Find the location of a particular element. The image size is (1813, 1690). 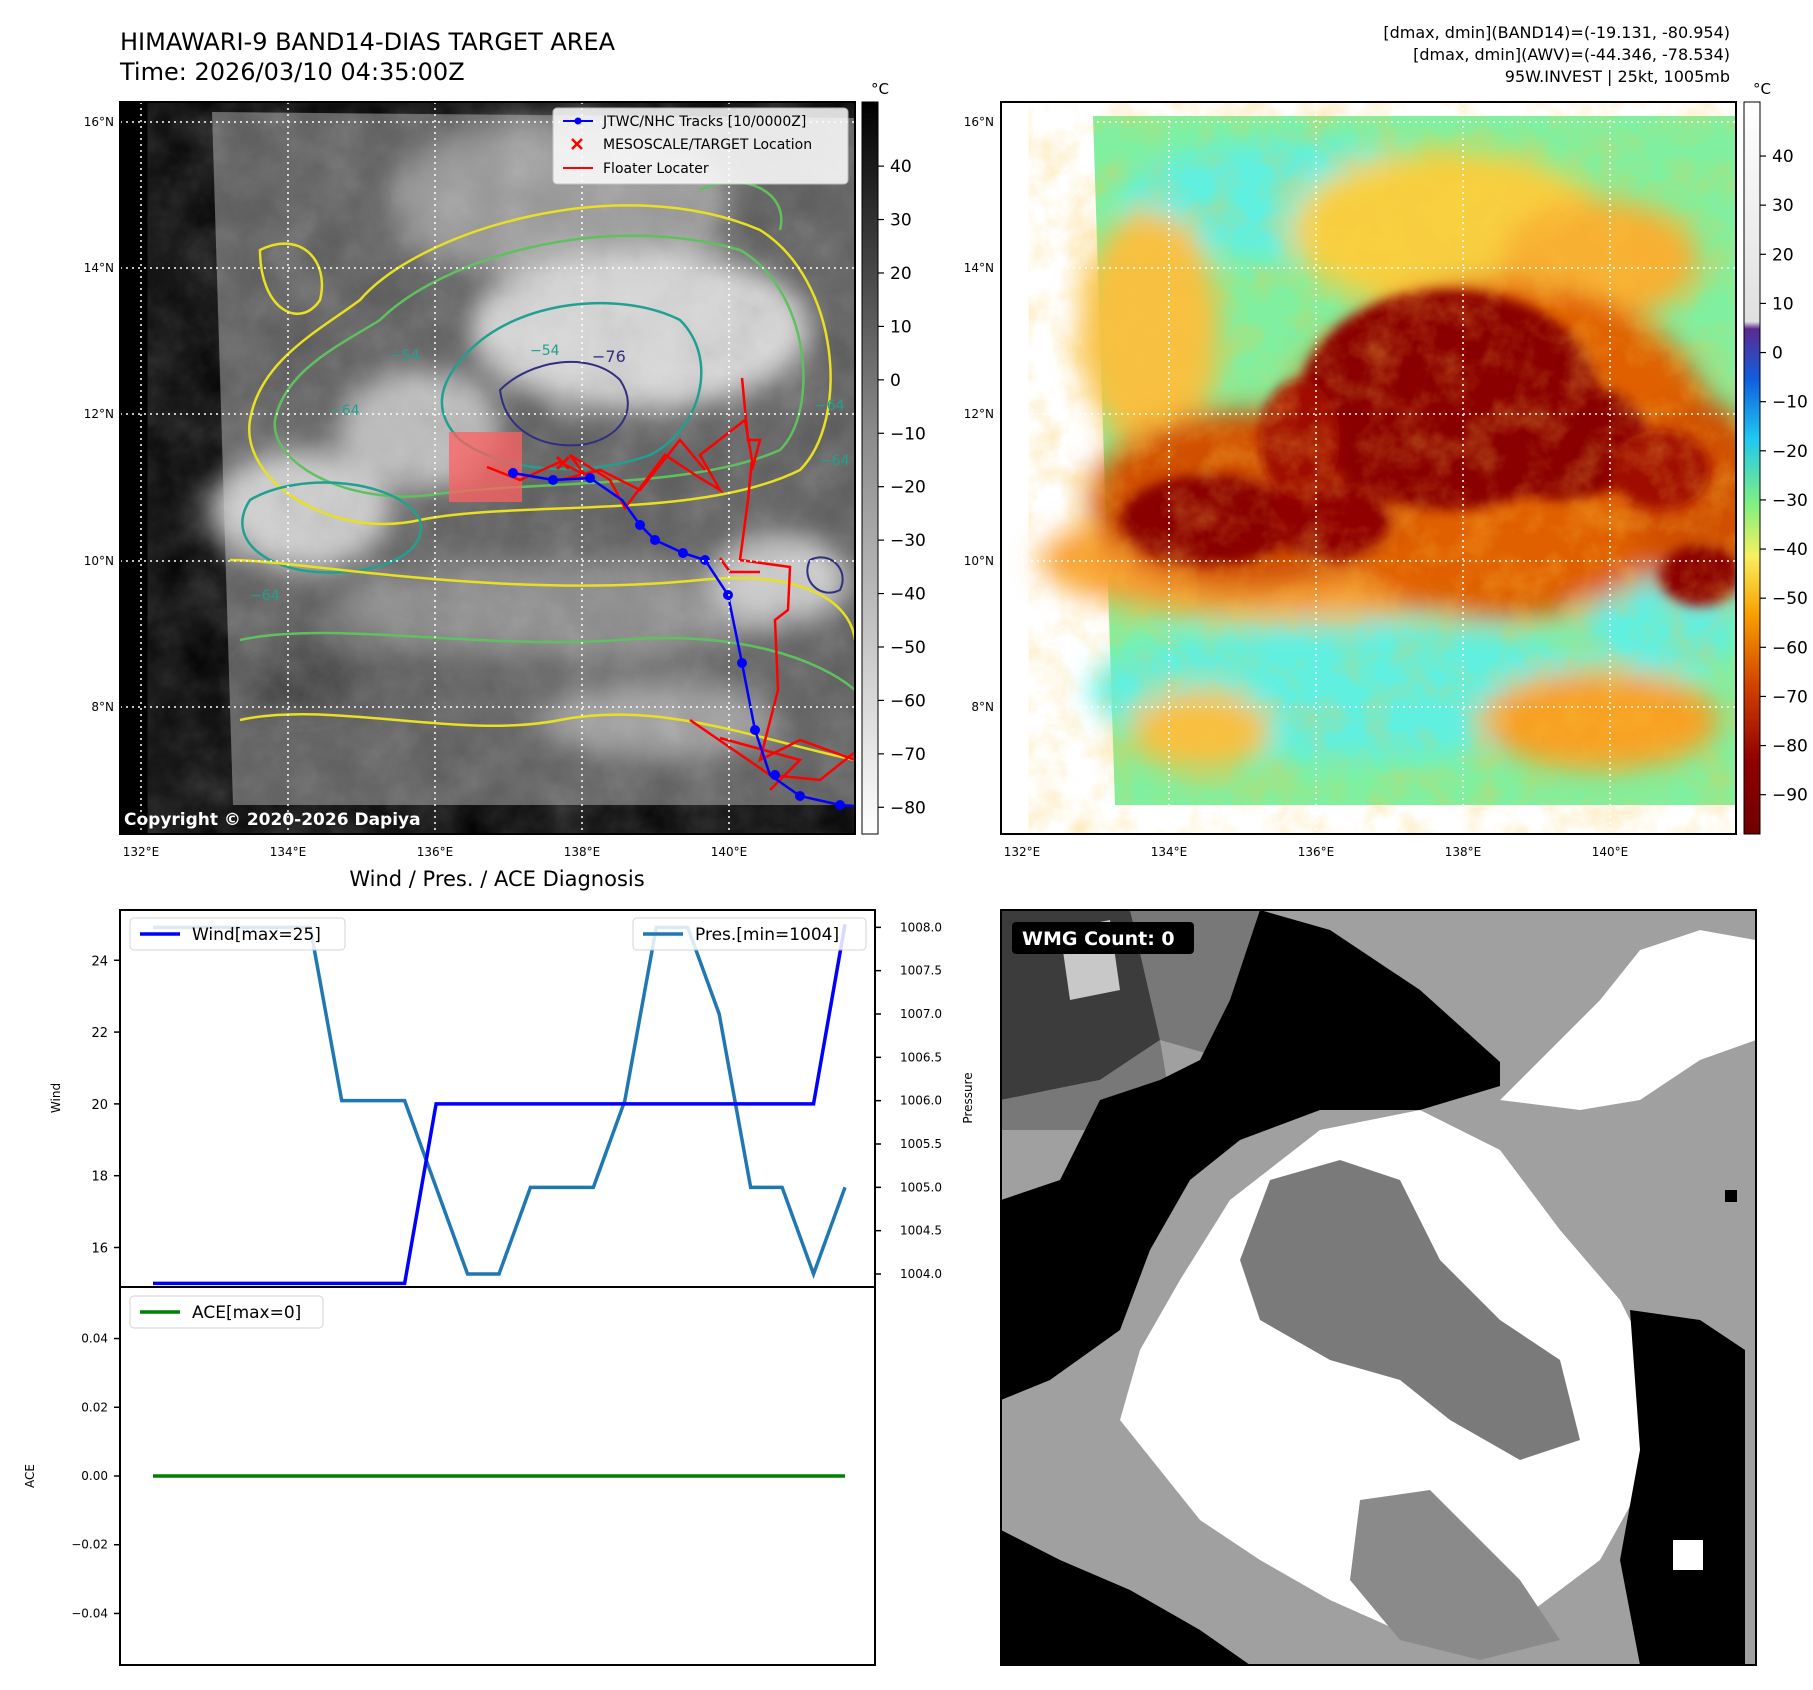

gray-colorbar-bar is located at coordinates (870, 468).